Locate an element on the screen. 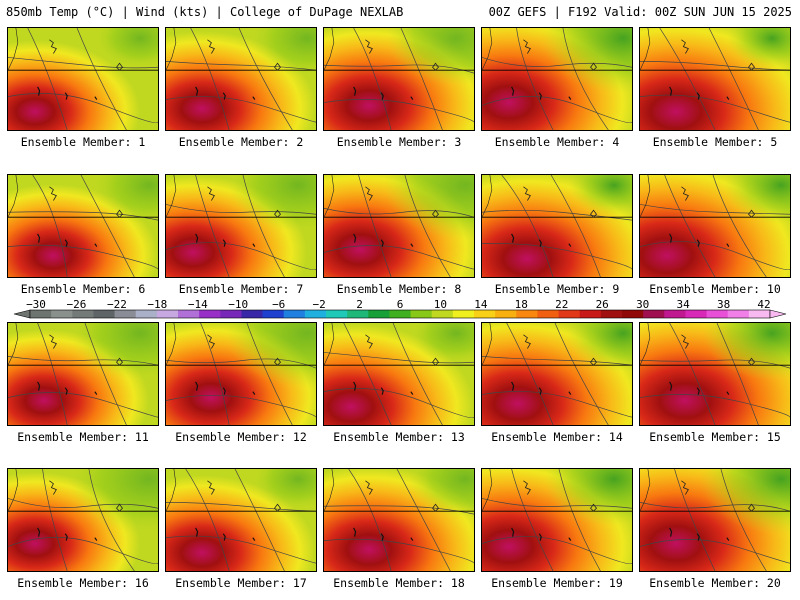 This screenshot has height=600, width=800. colorbar-swatches is located at coordinates (400, 314).